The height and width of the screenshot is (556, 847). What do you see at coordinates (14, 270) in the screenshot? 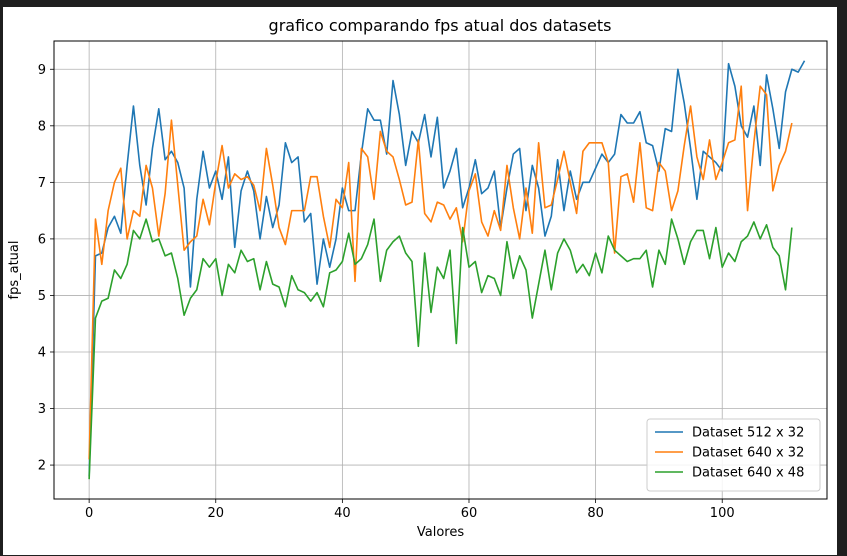
I see `y-axis-label: fps_atual` at bounding box center [14, 270].